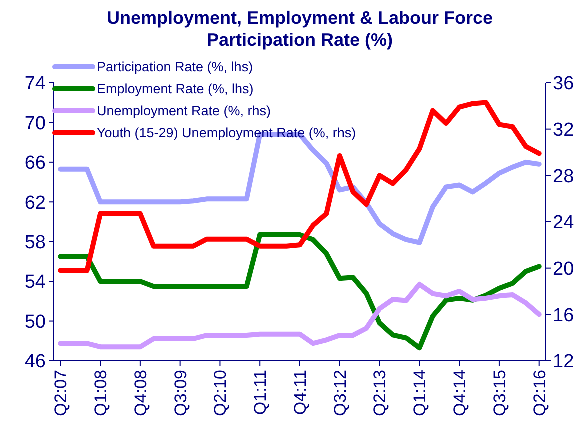  What do you see at coordinates (563, 130) in the screenshot?
I see `y2-tick-label: 32` at bounding box center [563, 130].